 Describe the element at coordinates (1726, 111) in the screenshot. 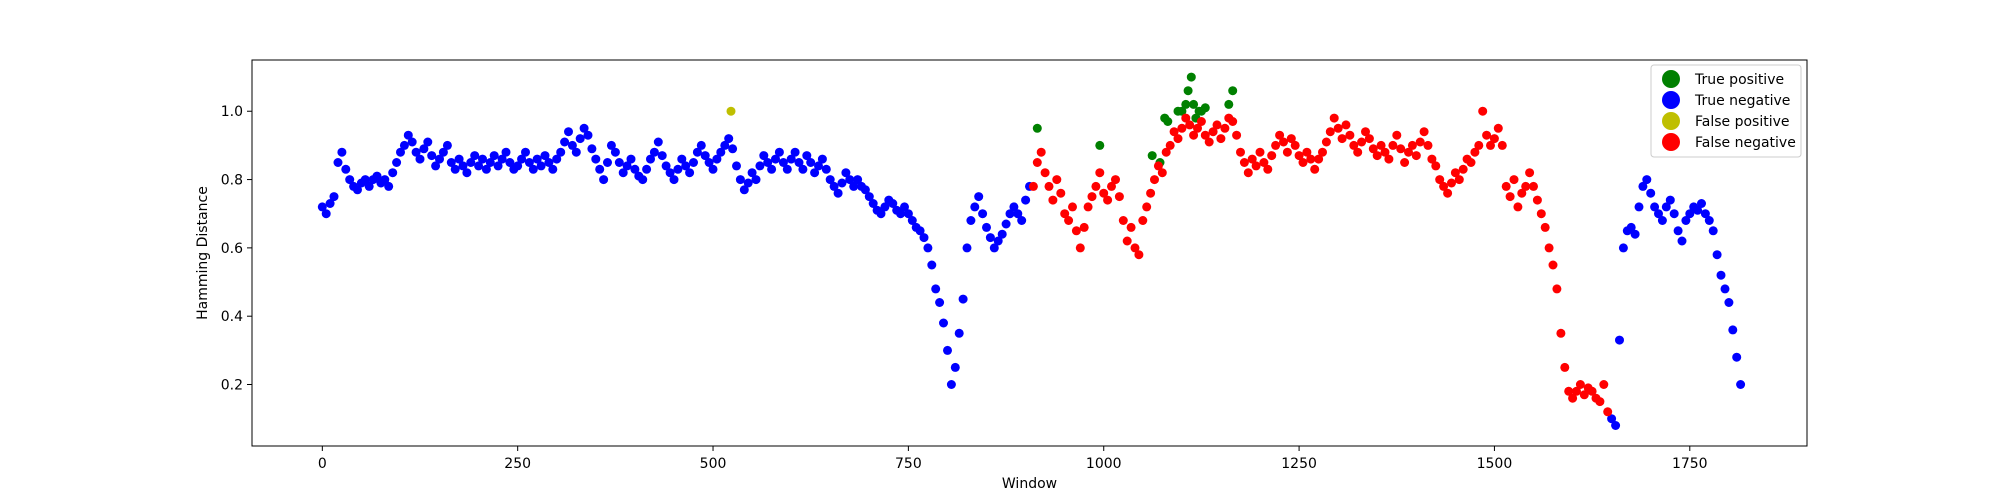

I see `legend-box` at that location.